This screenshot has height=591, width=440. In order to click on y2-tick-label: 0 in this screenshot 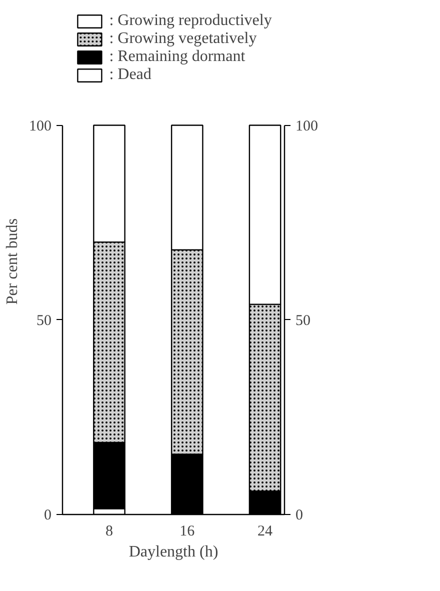, I will do `click(299, 516)`.